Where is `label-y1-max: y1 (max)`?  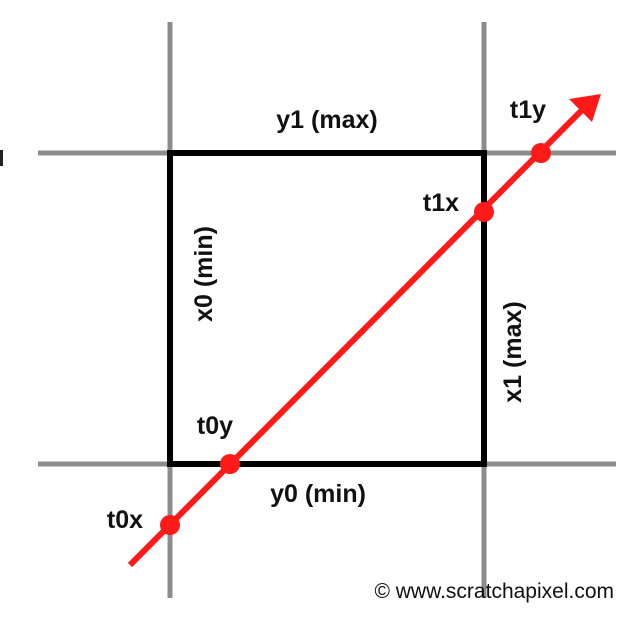
label-y1-max: y1 (max) is located at coordinates (326, 120).